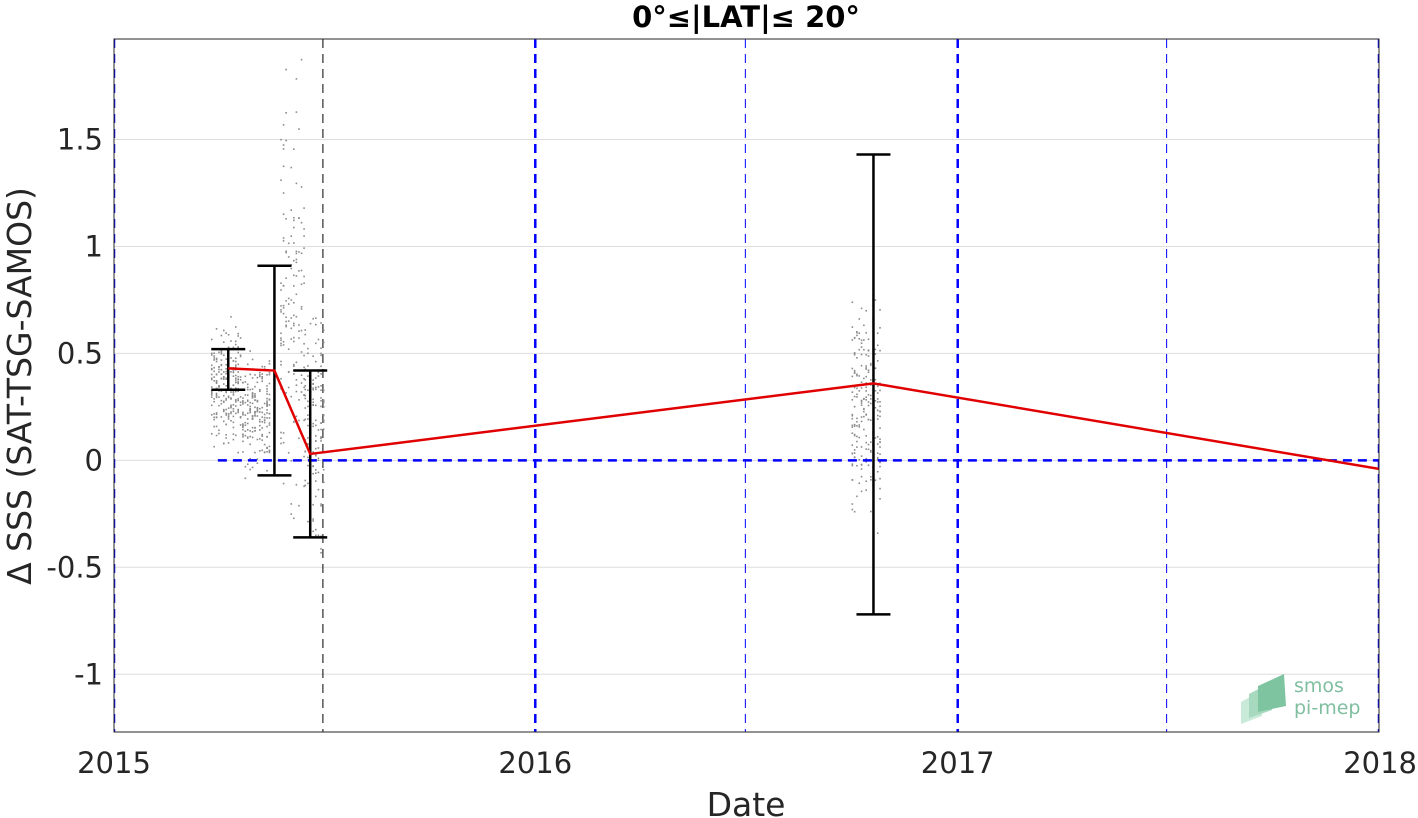 This screenshot has width=1418, height=818. Describe the element at coordinates (80, 140) in the screenshot. I see `y-tick-label: 1.5` at that location.